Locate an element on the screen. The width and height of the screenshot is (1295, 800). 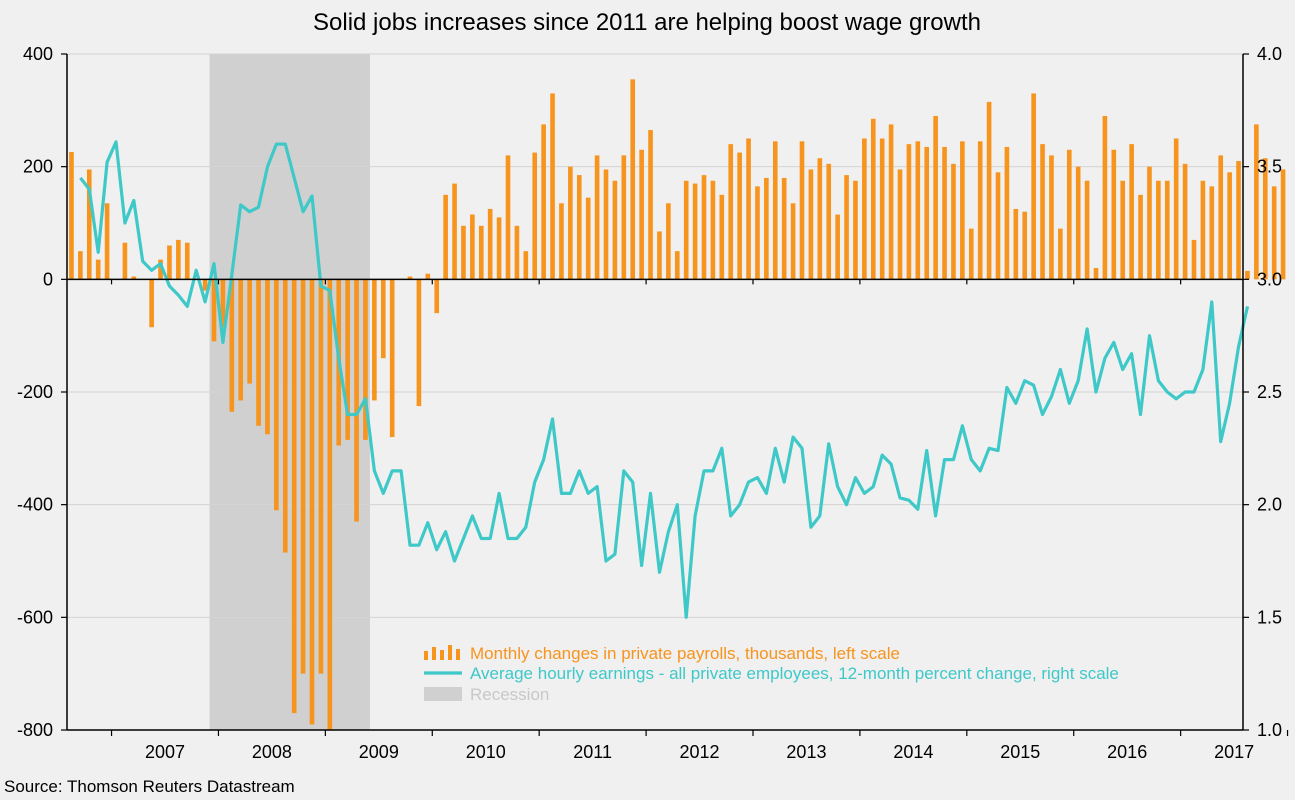
legend-recession-label: Recession is located at coordinates (509, 694).